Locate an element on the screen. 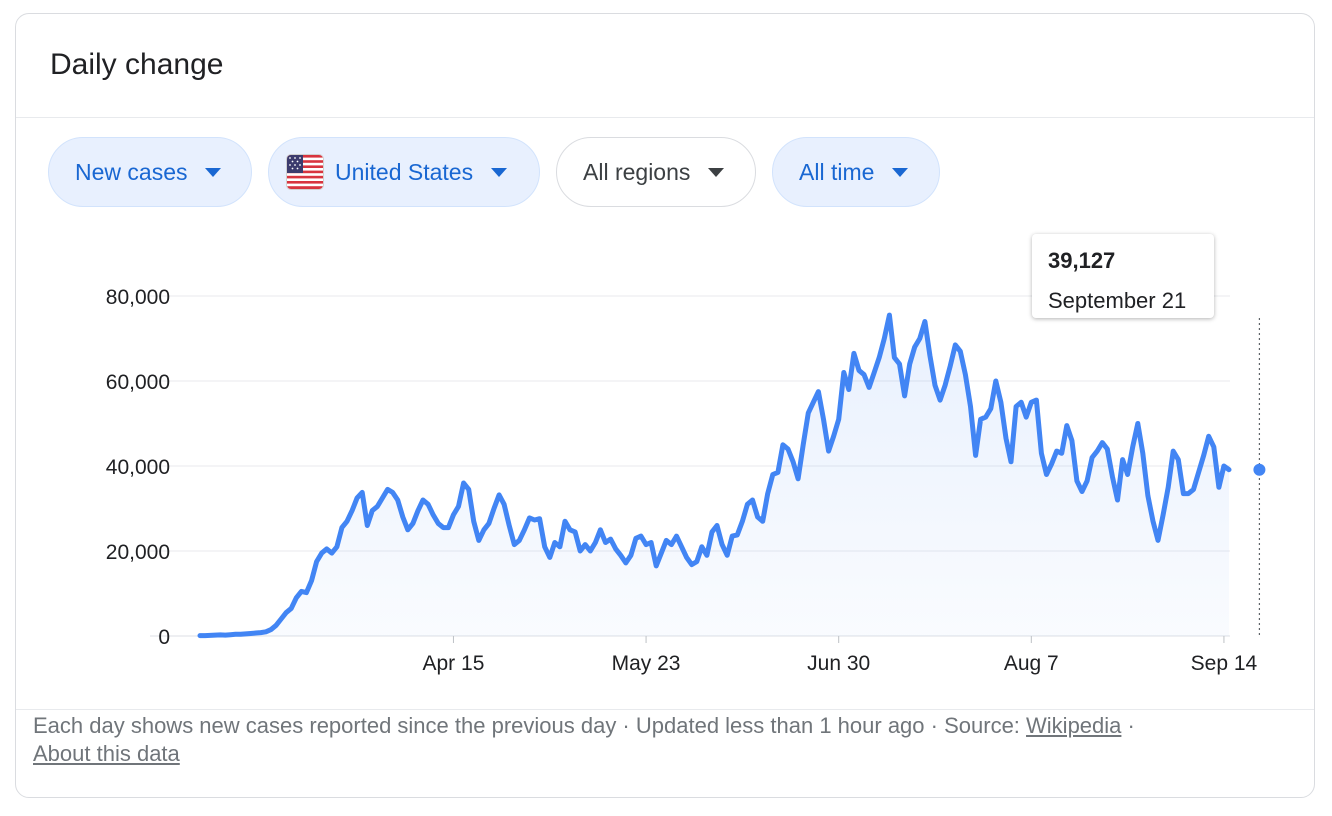 This screenshot has height=816, width=1332. time-range-dropdown: All time is located at coordinates (856, 172).